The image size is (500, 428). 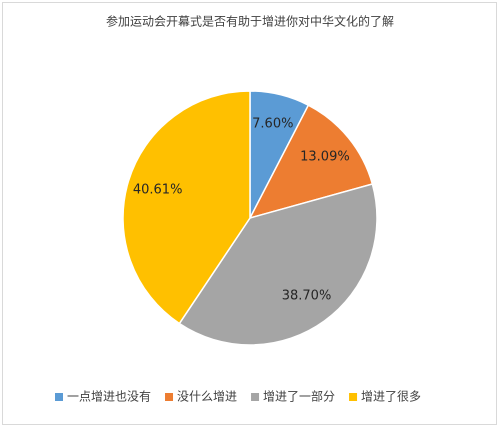 I want to click on data-label: 7.60%, so click(x=272, y=124).